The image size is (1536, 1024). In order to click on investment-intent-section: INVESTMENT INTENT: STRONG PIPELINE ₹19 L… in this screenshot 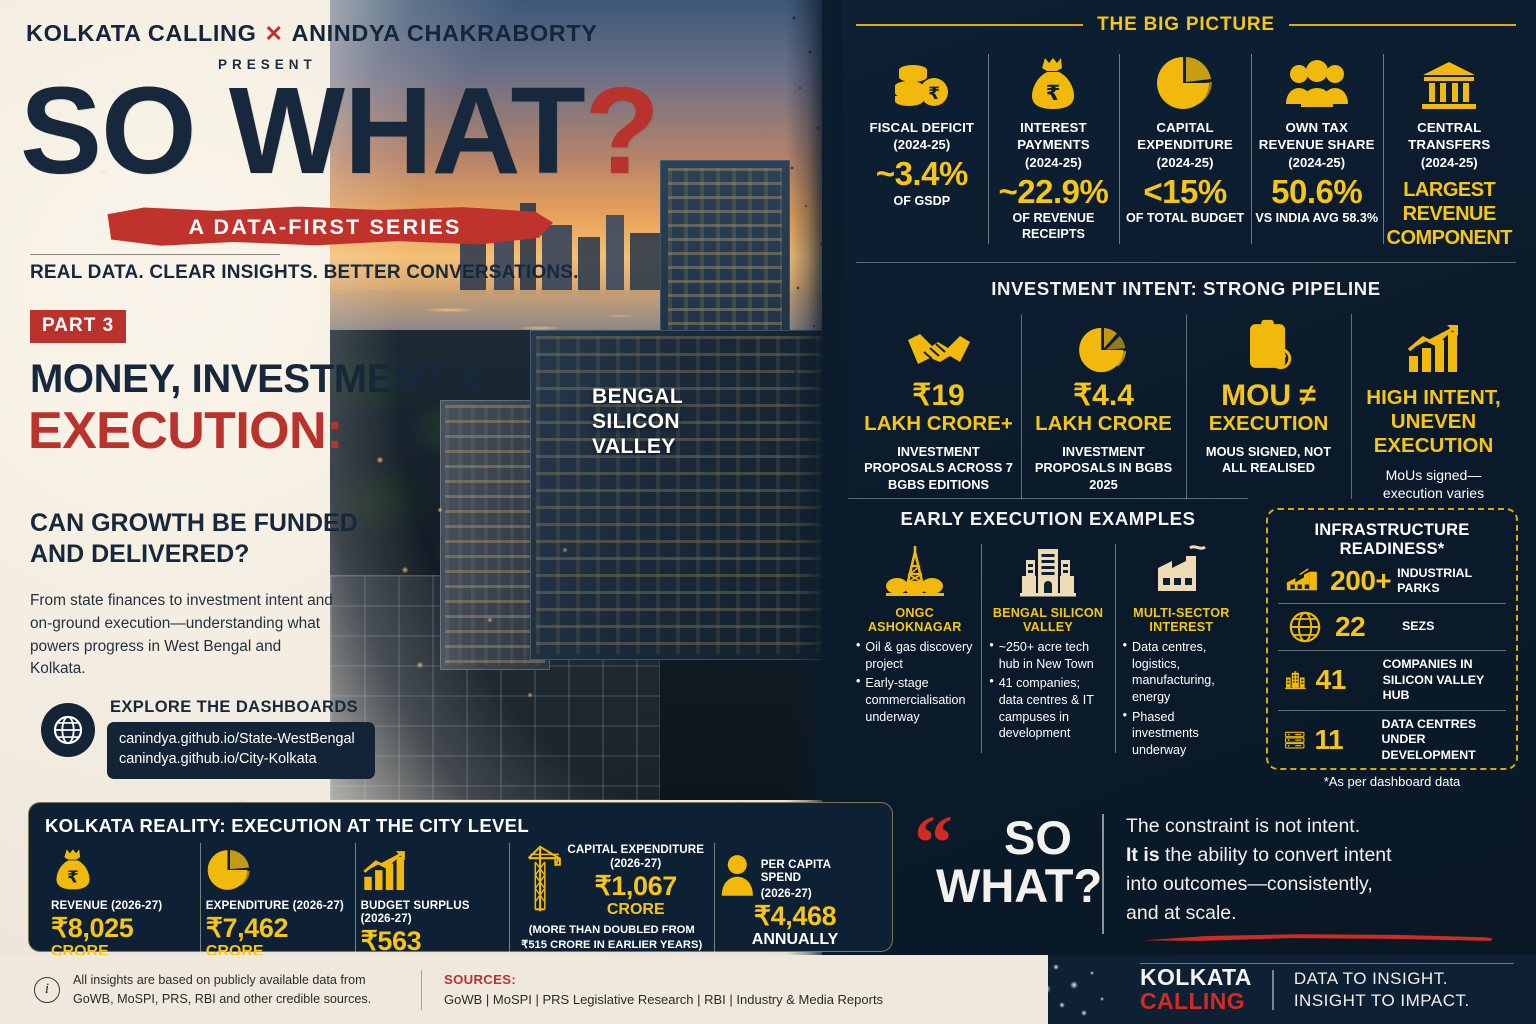, I will do `click(1186, 390)`.